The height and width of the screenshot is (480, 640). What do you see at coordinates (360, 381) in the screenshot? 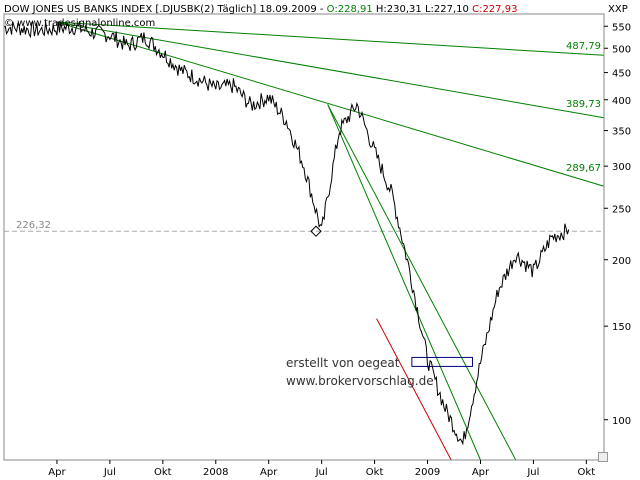
I see `watermark-line2: www.brokervorschlag.de` at bounding box center [360, 381].